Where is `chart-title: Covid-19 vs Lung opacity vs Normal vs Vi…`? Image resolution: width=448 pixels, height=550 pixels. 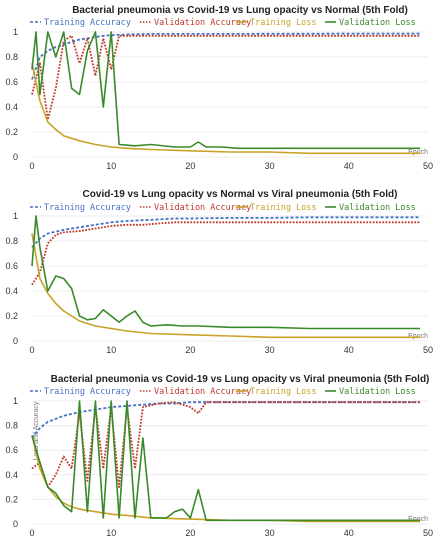 chart-title: Covid-19 vs Lung opacity vs Normal vs Vi… is located at coordinates (240, 194).